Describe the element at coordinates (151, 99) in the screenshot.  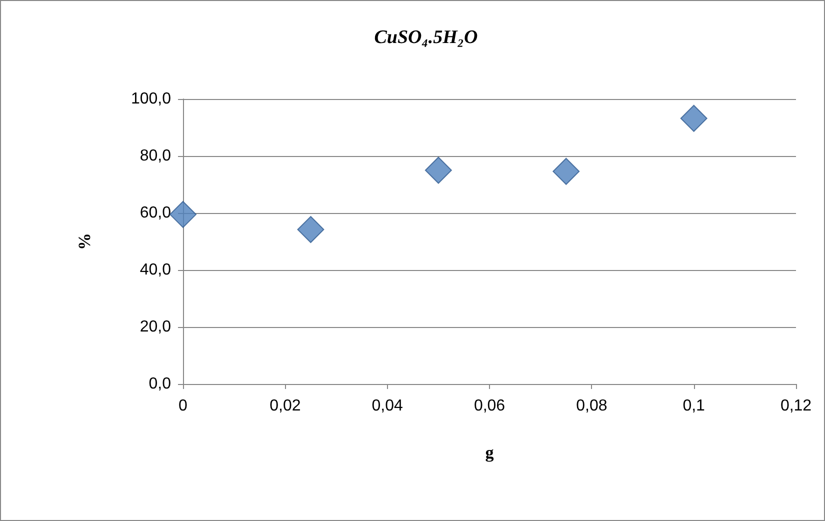
I see `y-tick-label: 100,0` at that location.